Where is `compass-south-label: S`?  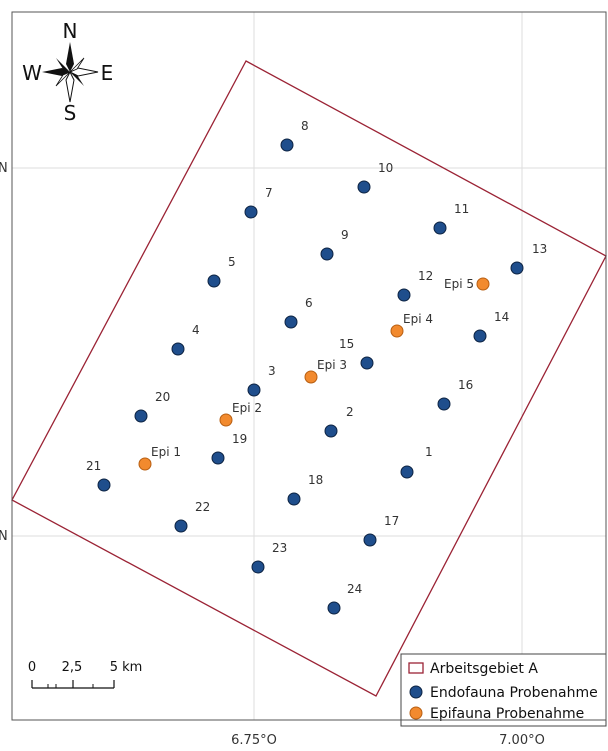 compass-south-label: S is located at coordinates (70, 113).